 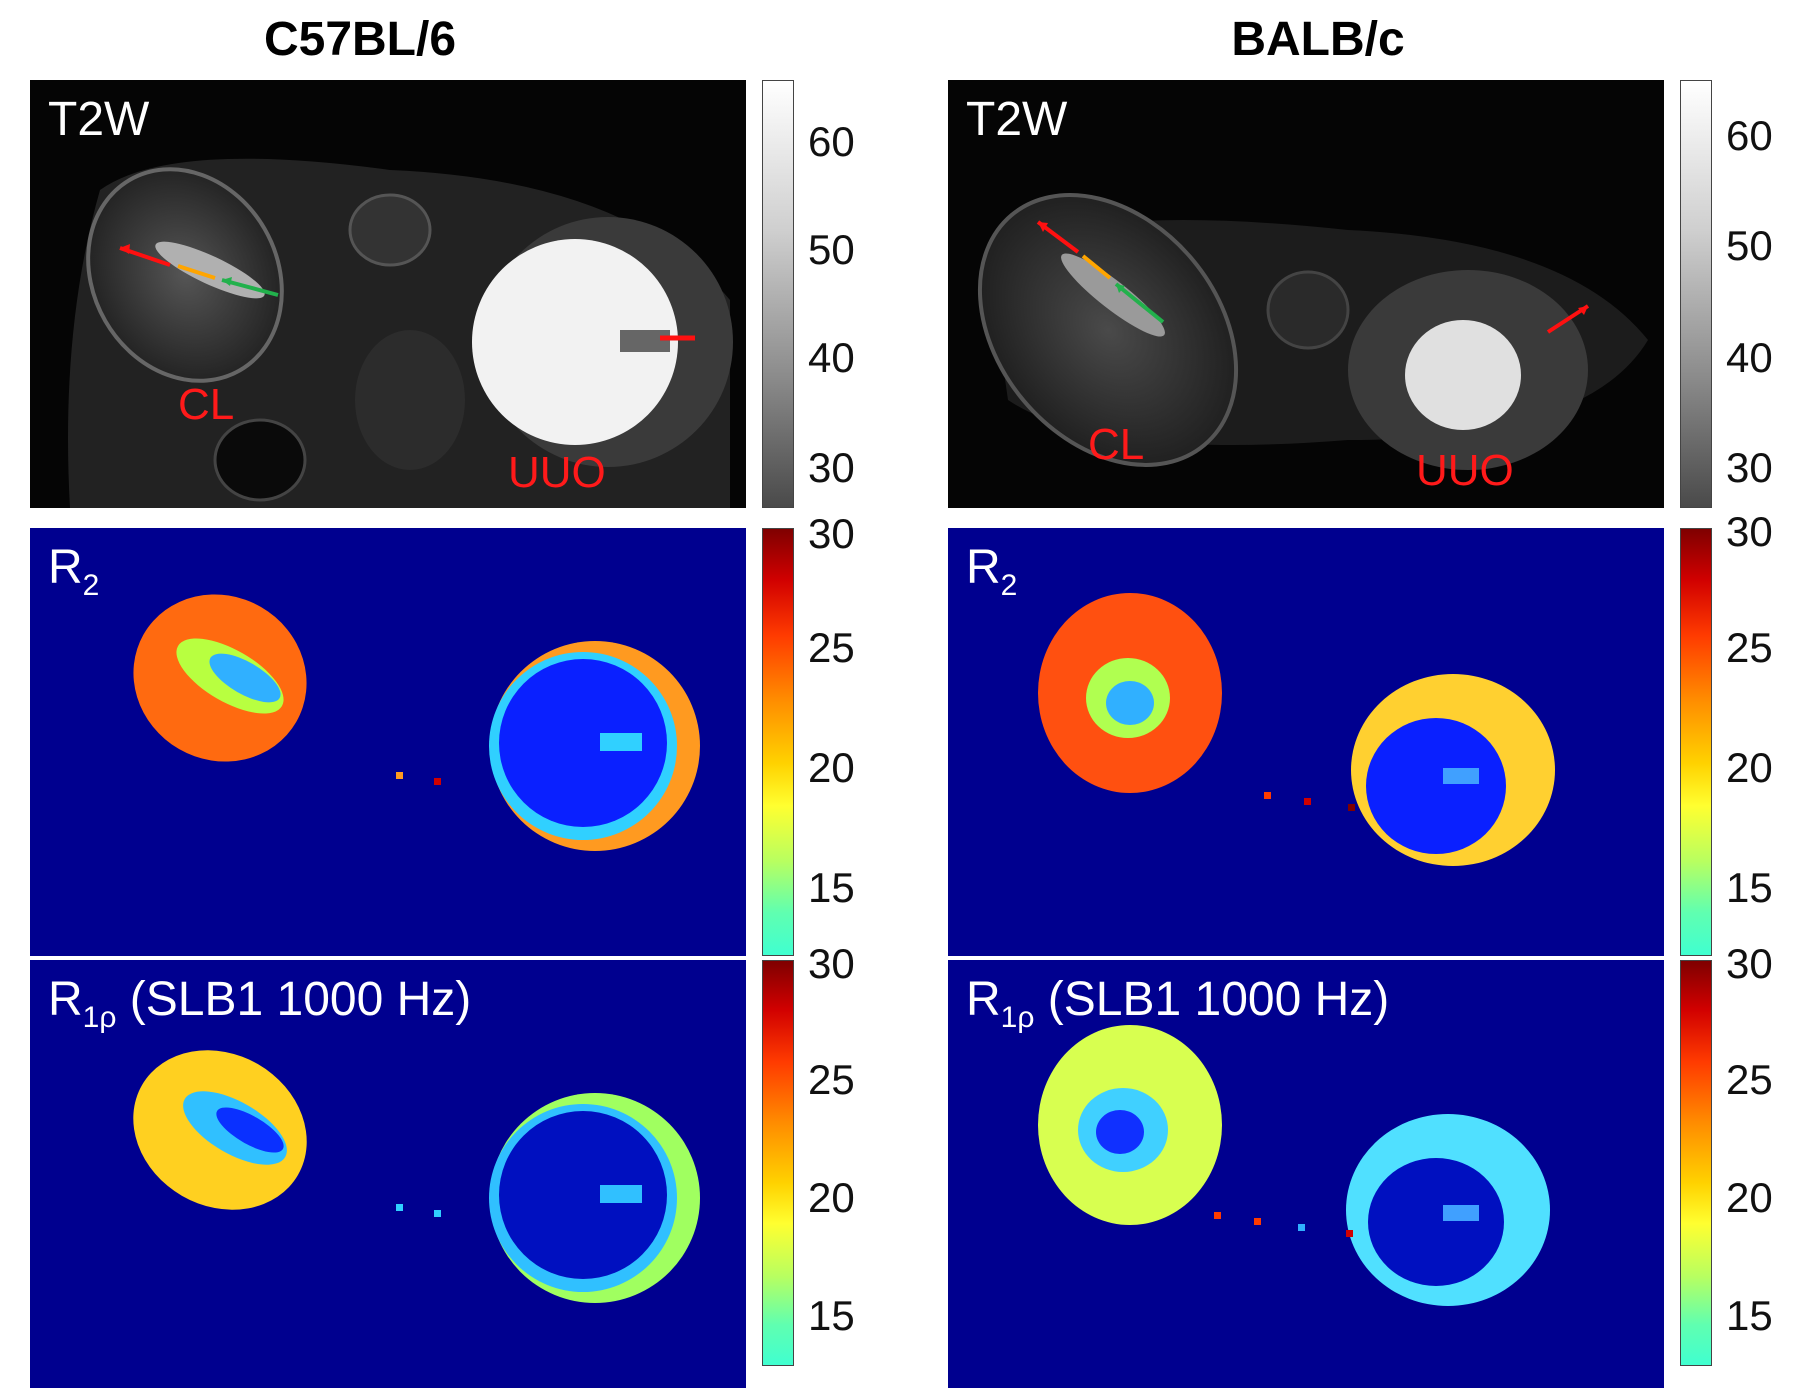 I want to click on t2w-image-balbc: T2W CL UUO, so click(x=1306, y=294).